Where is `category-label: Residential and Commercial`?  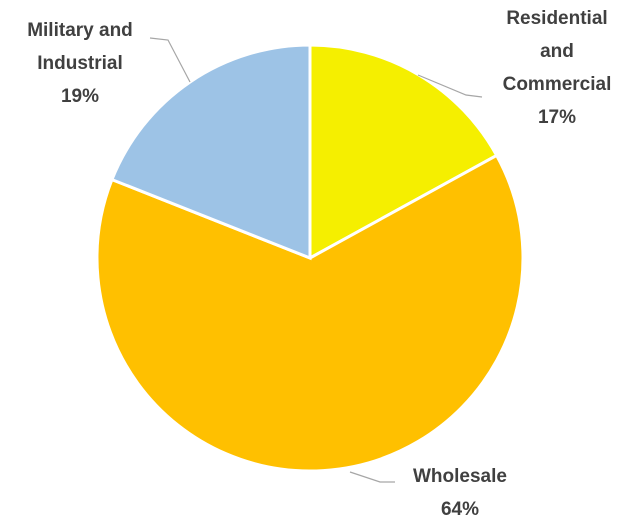
category-label: Residential and Commercial is located at coordinates (557, 51).